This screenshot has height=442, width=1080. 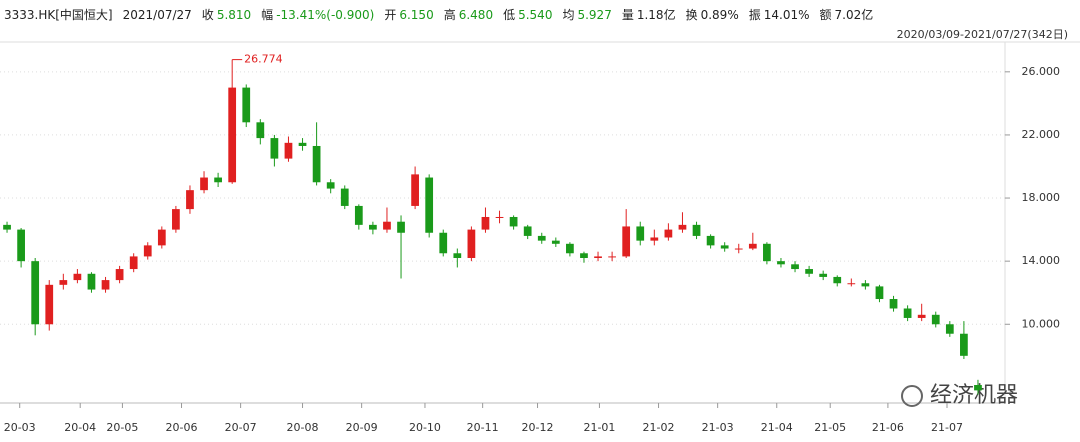 I want to click on field-label: 低, so click(x=509, y=15).